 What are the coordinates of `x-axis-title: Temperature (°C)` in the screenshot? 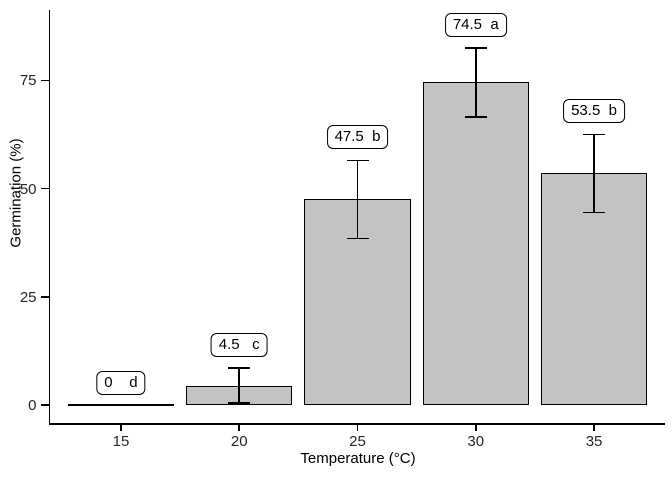 It's located at (358, 458).